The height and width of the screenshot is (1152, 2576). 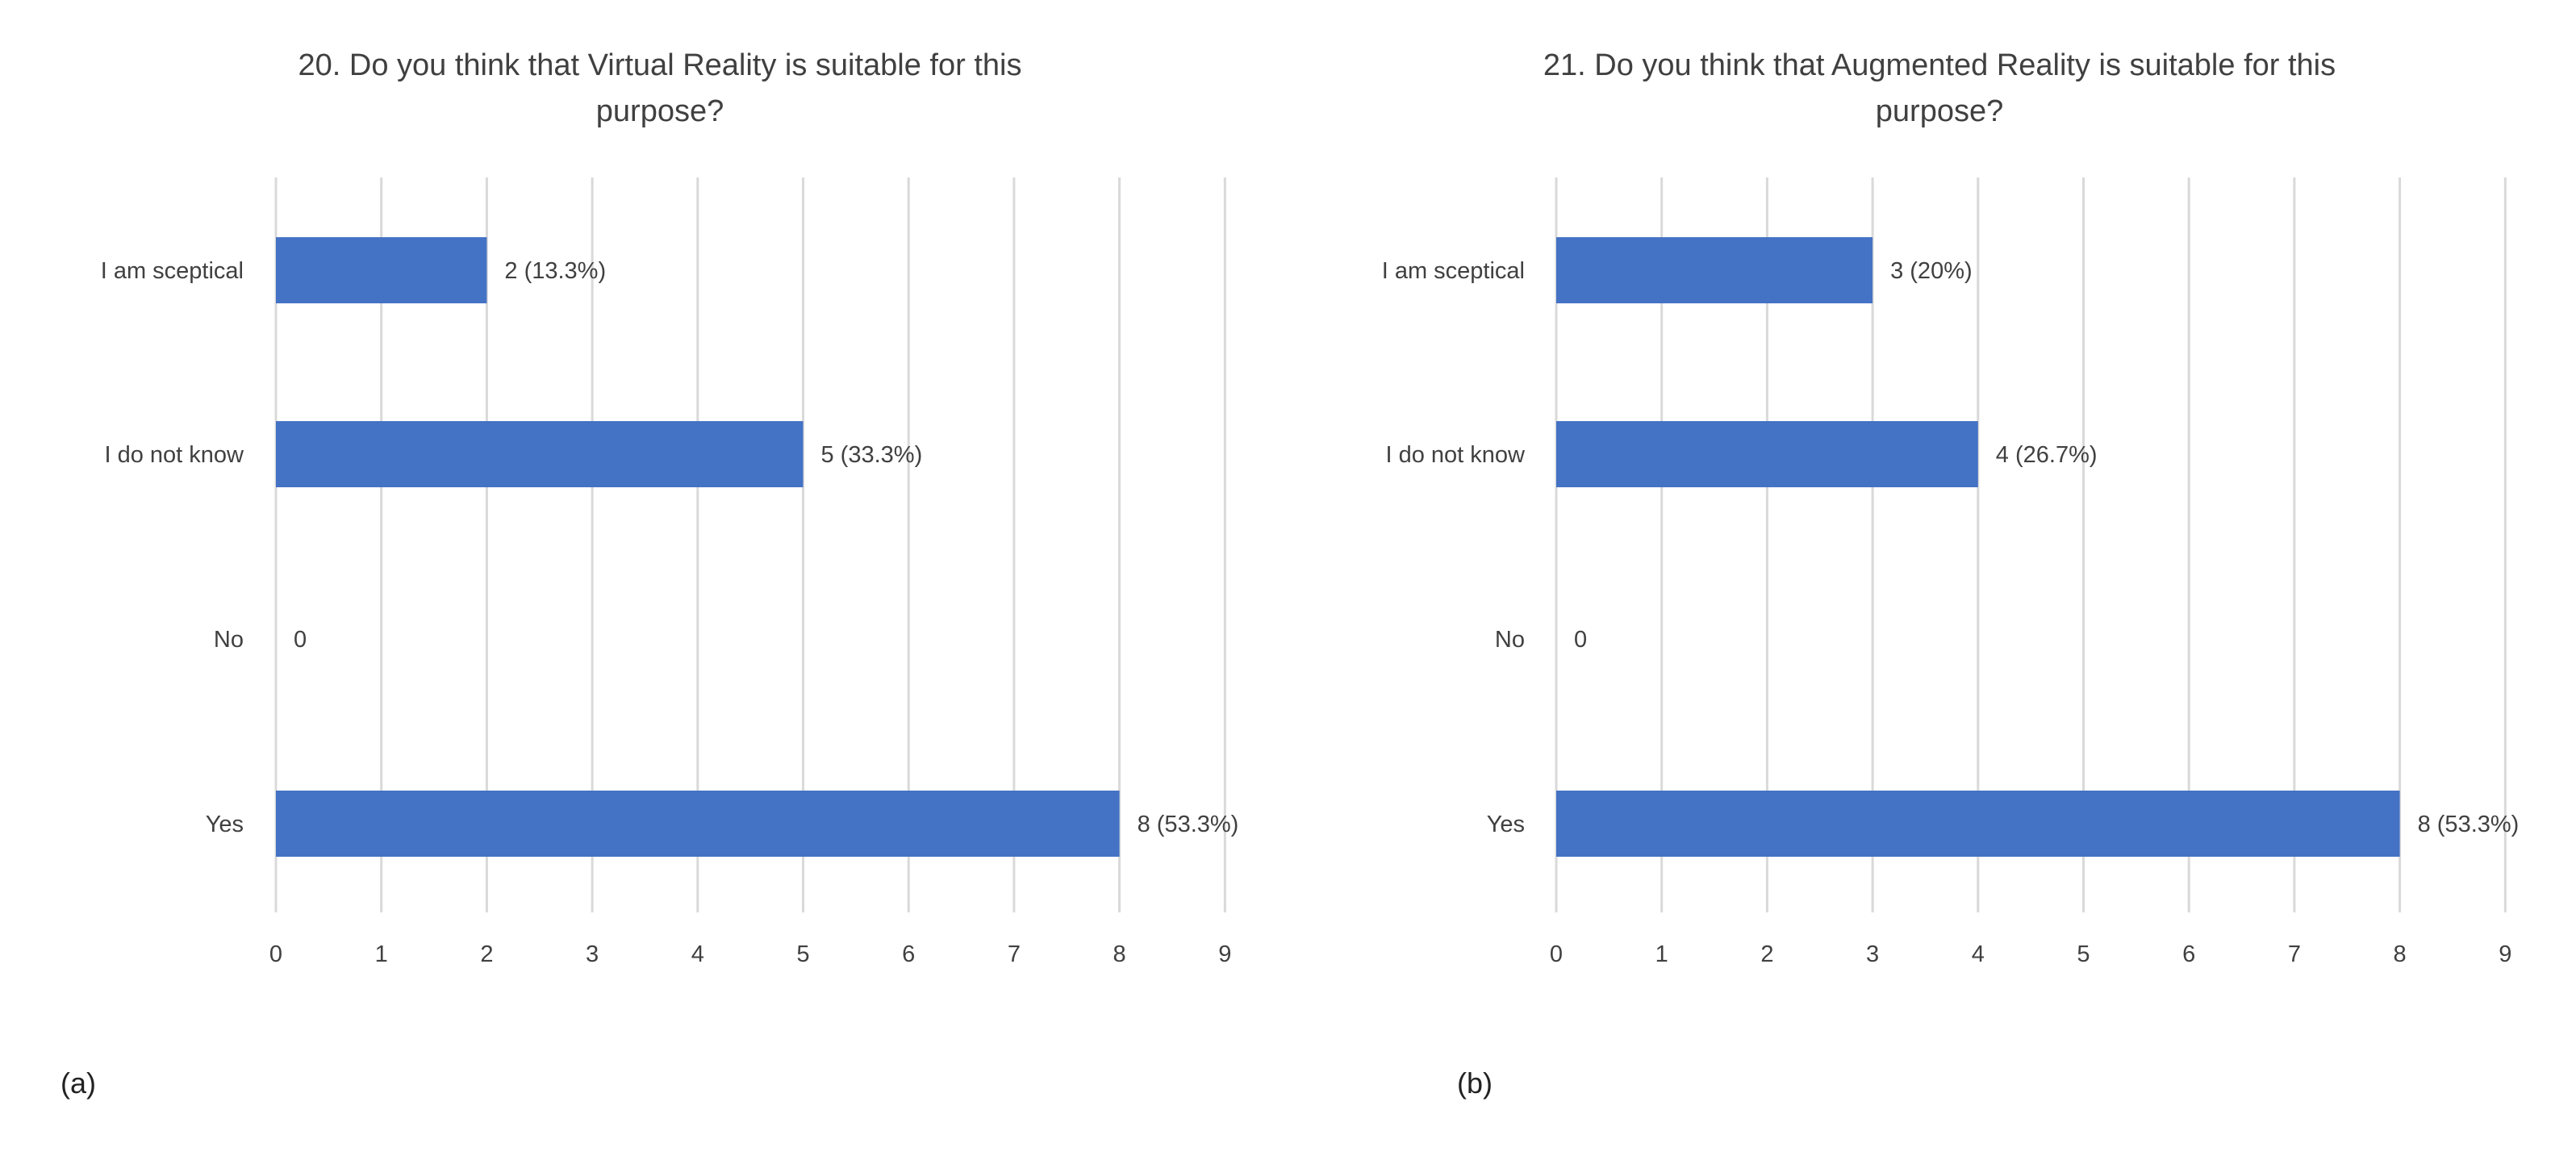 What do you see at coordinates (78, 1083) in the screenshot?
I see `panel-label: (a)` at bounding box center [78, 1083].